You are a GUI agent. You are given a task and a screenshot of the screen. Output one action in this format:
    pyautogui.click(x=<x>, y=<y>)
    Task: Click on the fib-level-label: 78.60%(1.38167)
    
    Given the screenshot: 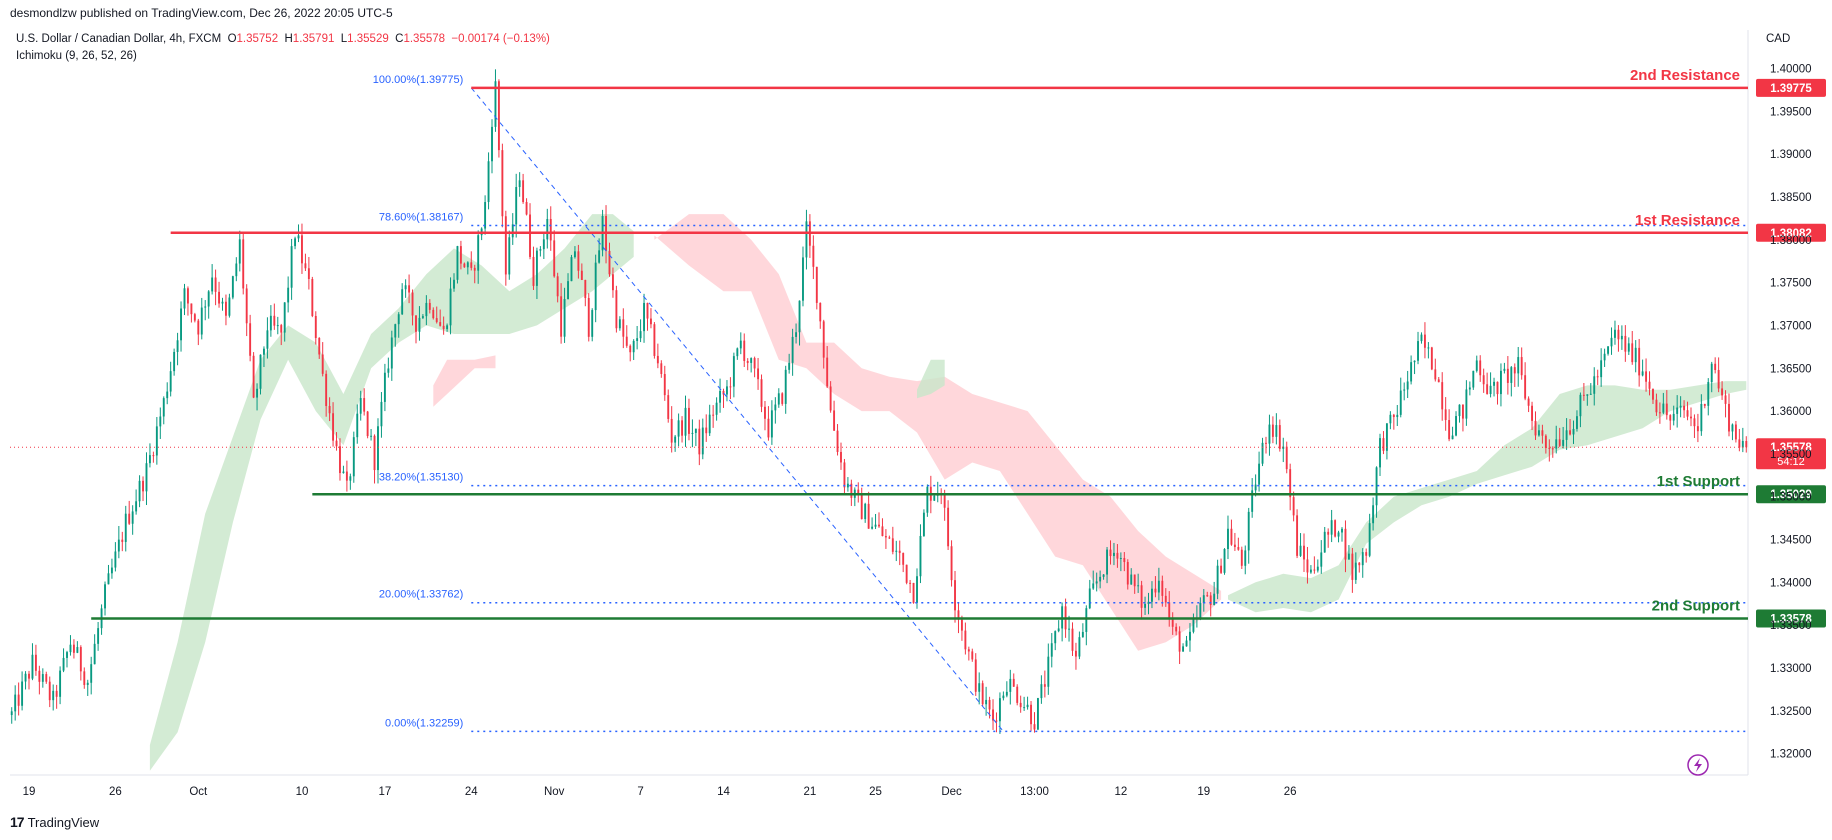 What is the action you would take?
    pyautogui.click(x=421, y=218)
    